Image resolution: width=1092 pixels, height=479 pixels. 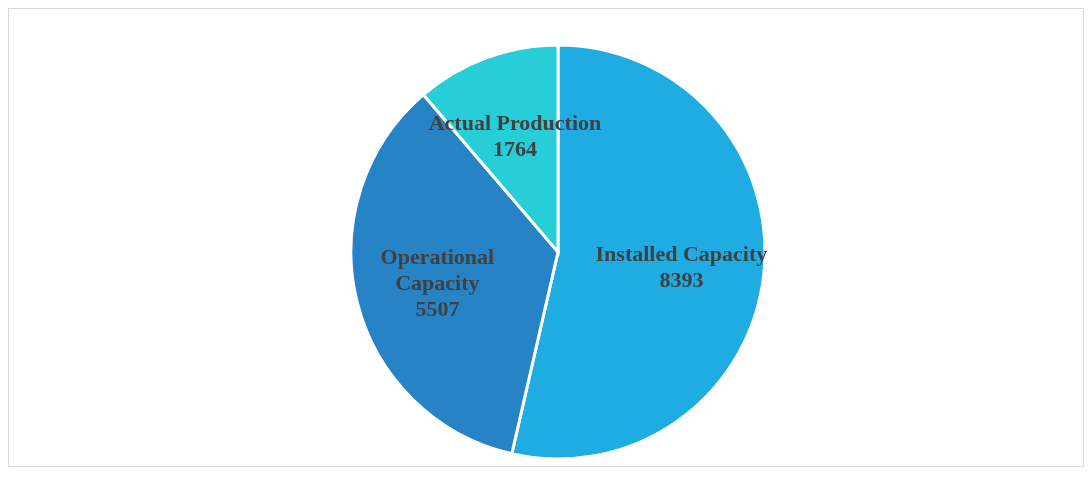 I want to click on slice-label: Operational Capacity, so click(x=437, y=269).